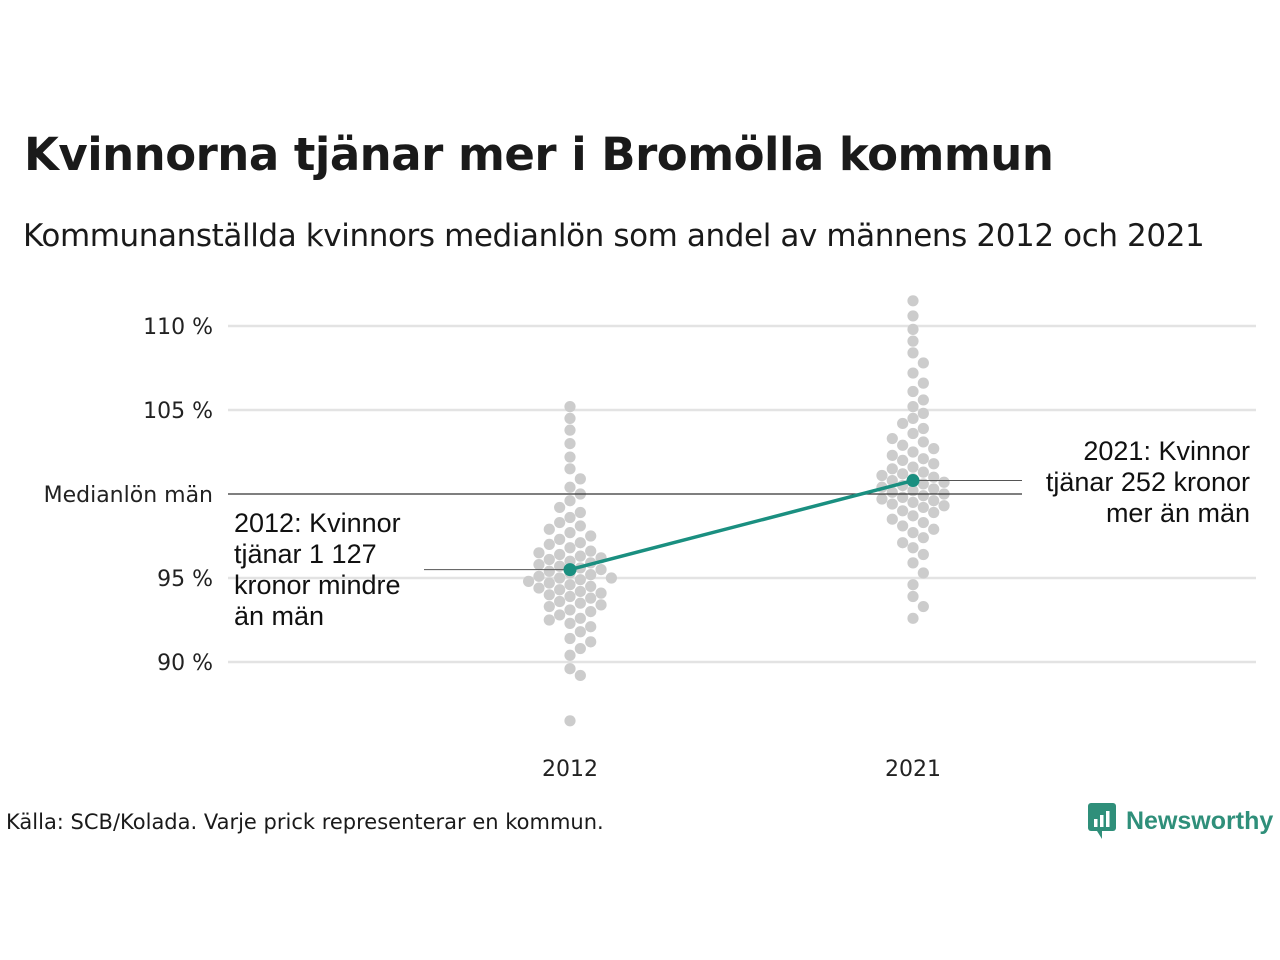 Image resolution: width=1280 pixels, height=960 pixels. I want to click on highlight-point-2012, so click(570, 570).